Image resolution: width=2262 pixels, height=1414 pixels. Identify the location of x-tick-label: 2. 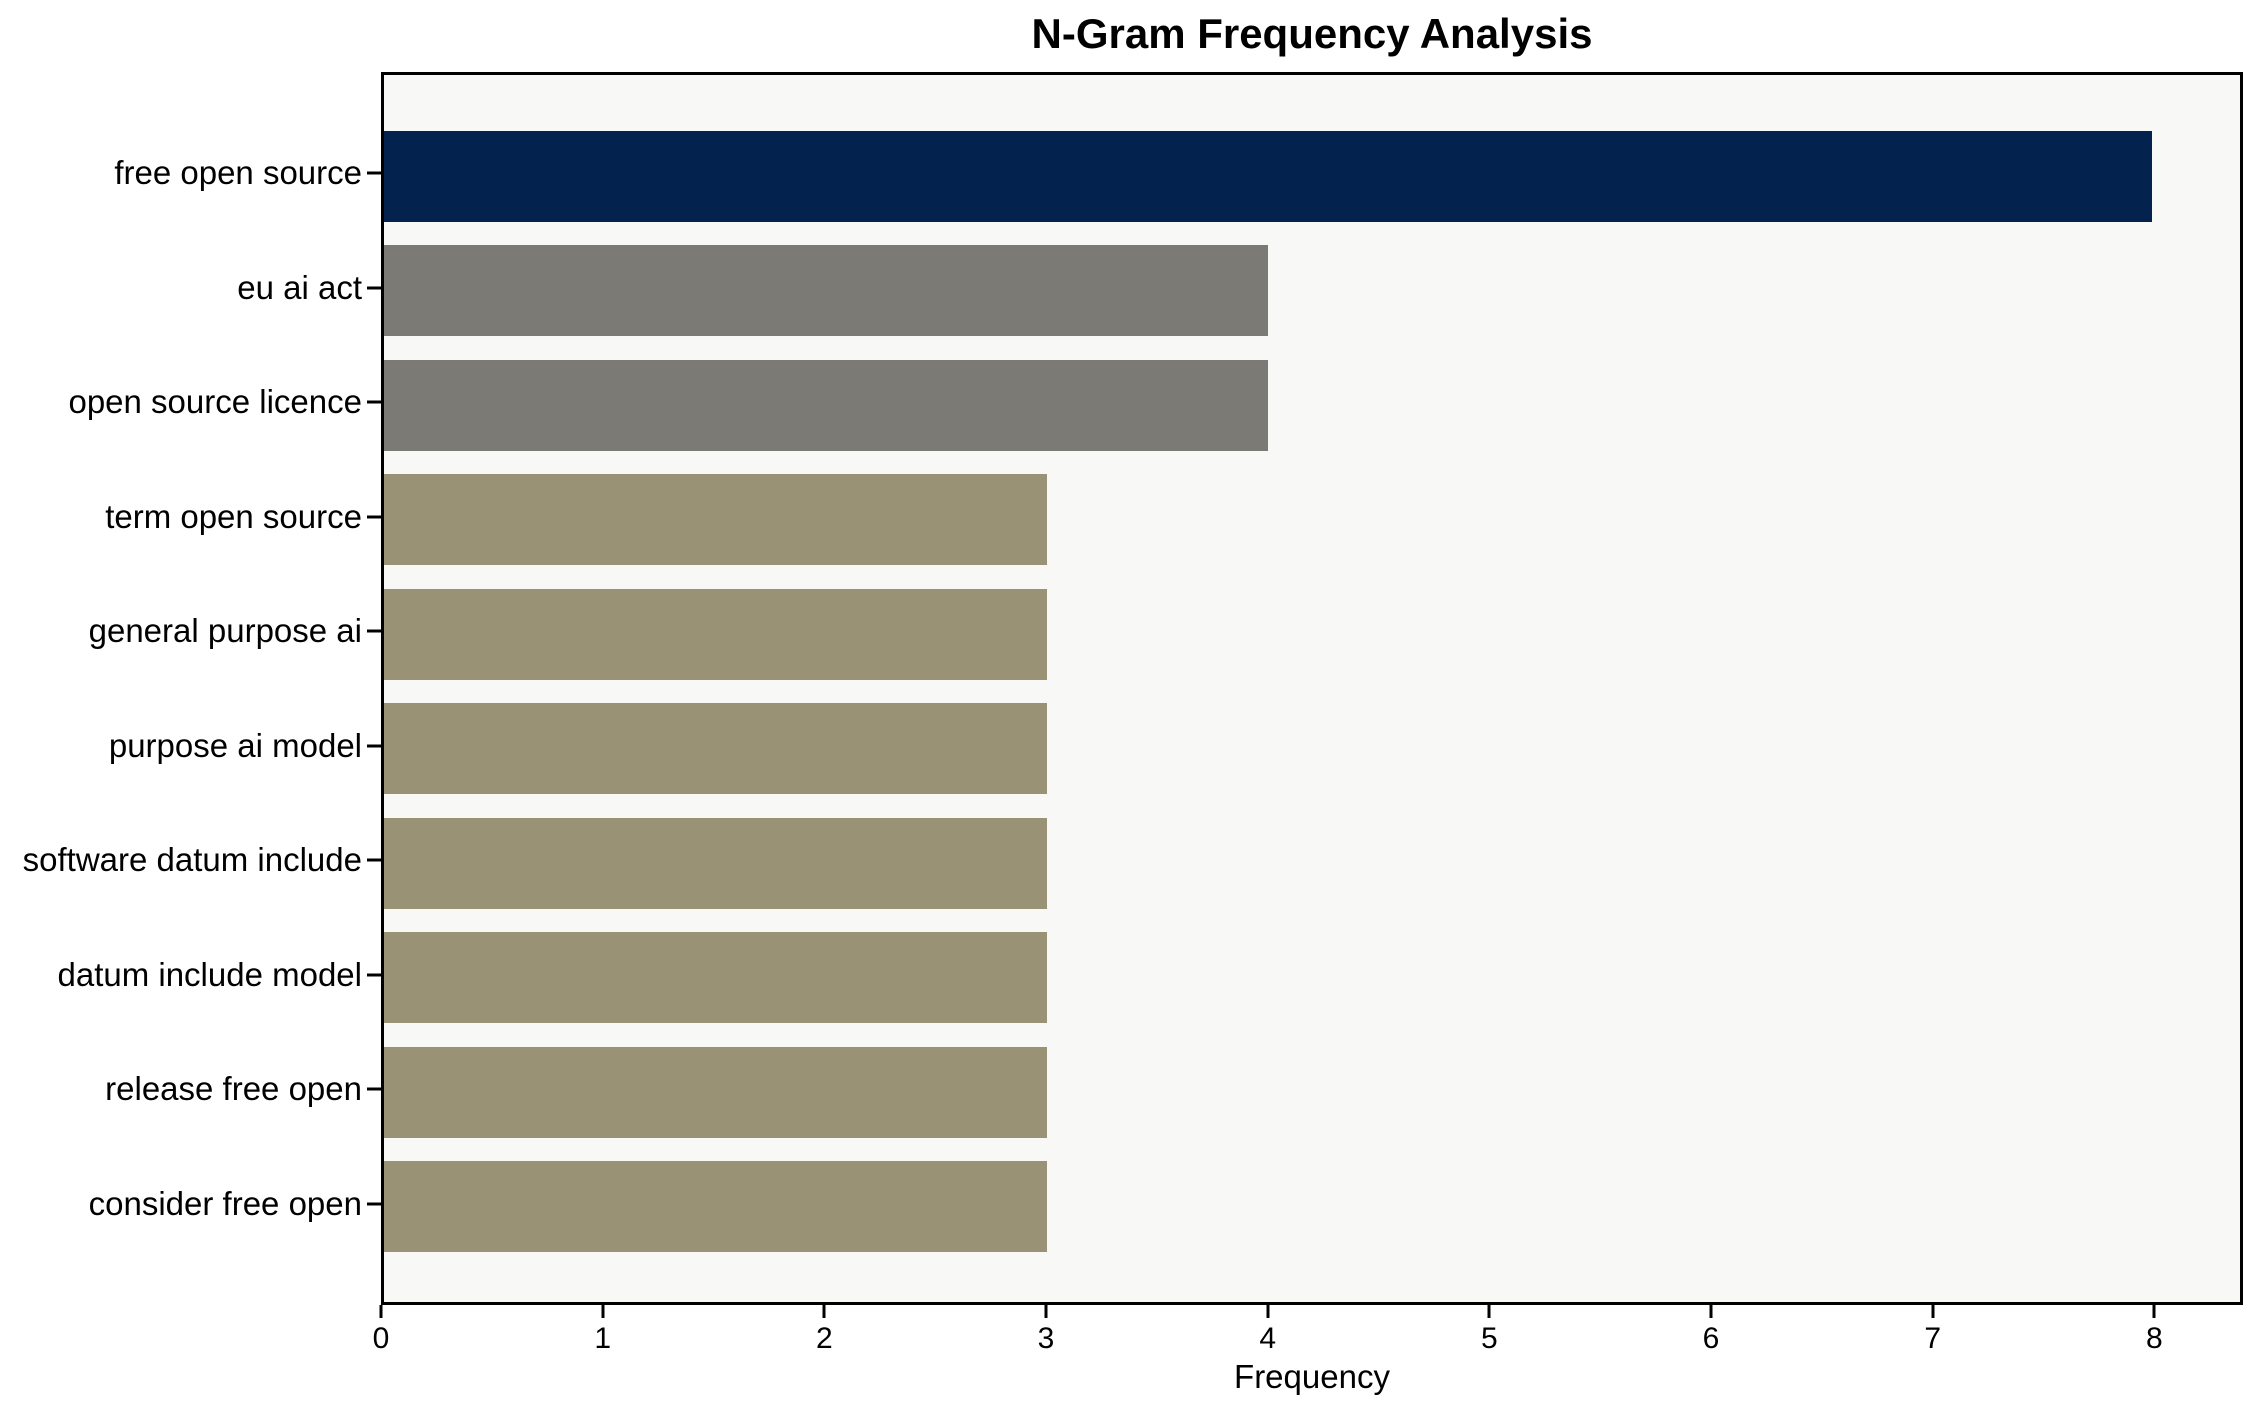
(824, 1338).